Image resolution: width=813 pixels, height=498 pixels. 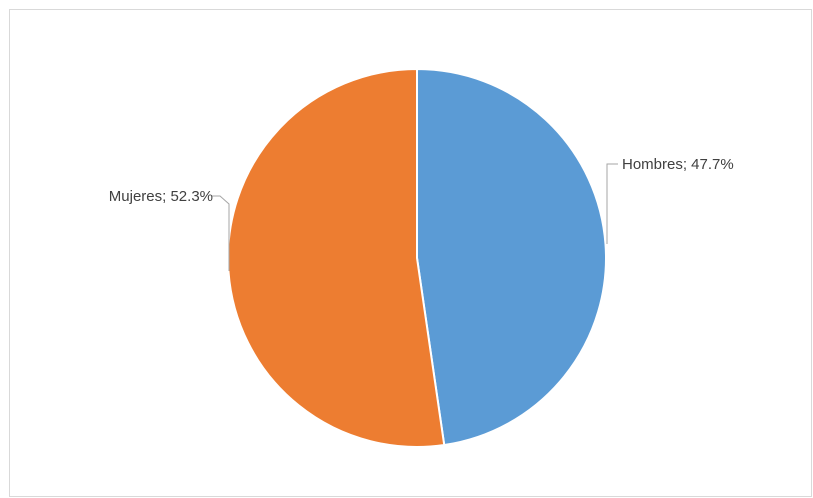 What do you see at coordinates (678, 164) in the screenshot?
I see `data-label-hombres: Hombres; 47.7%` at bounding box center [678, 164].